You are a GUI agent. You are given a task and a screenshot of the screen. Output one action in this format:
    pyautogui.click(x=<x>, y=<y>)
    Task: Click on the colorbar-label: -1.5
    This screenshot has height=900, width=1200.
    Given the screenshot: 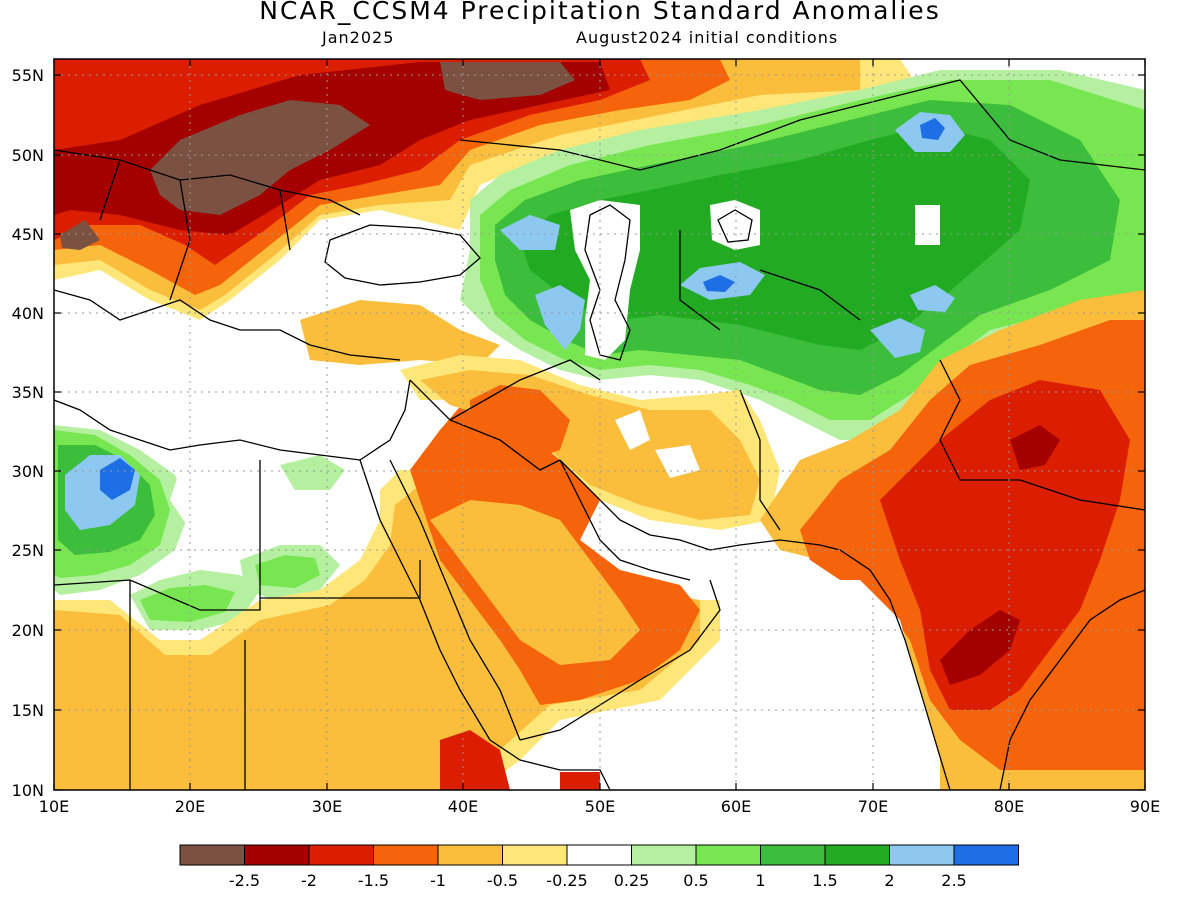 What is the action you would take?
    pyautogui.click(x=373, y=880)
    